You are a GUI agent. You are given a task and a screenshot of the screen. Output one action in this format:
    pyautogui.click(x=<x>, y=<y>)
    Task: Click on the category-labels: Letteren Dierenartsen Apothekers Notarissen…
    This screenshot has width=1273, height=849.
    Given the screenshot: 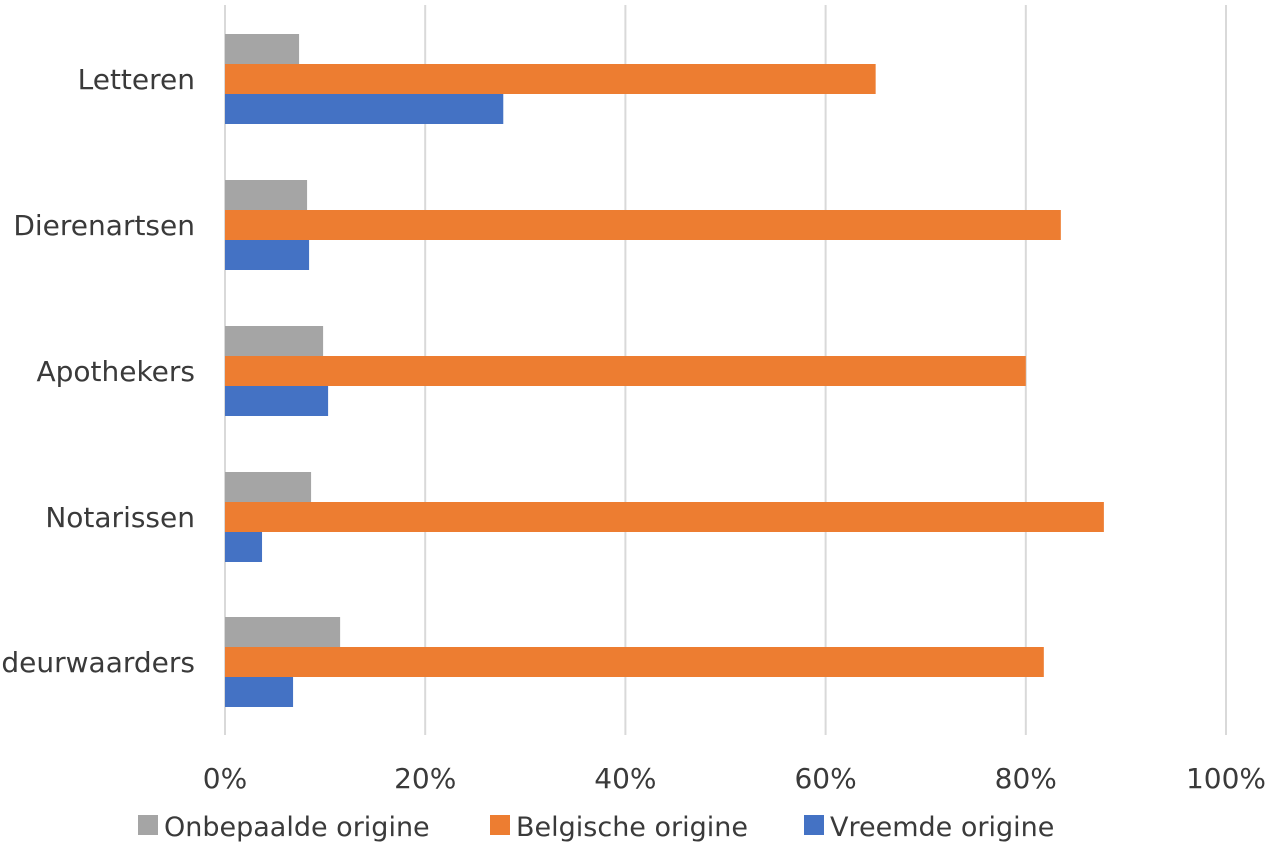 What is the action you would take?
    pyautogui.click(x=97, y=371)
    